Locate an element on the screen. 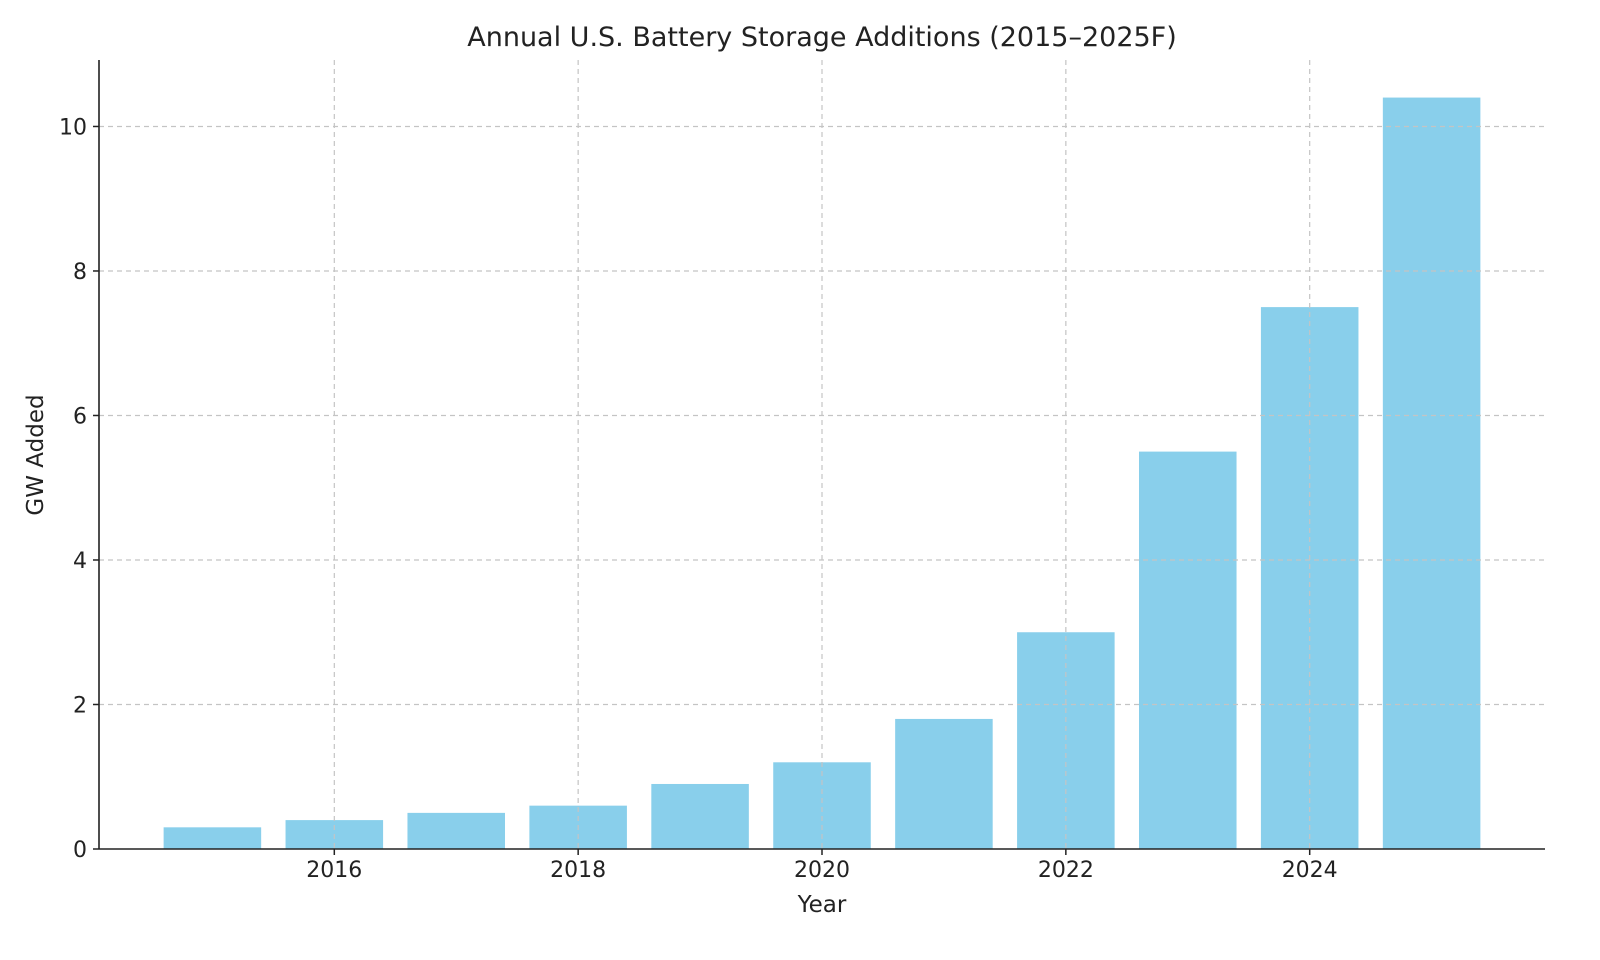 This screenshot has height=960, width=1600. bar-2015 is located at coordinates (212, 838).